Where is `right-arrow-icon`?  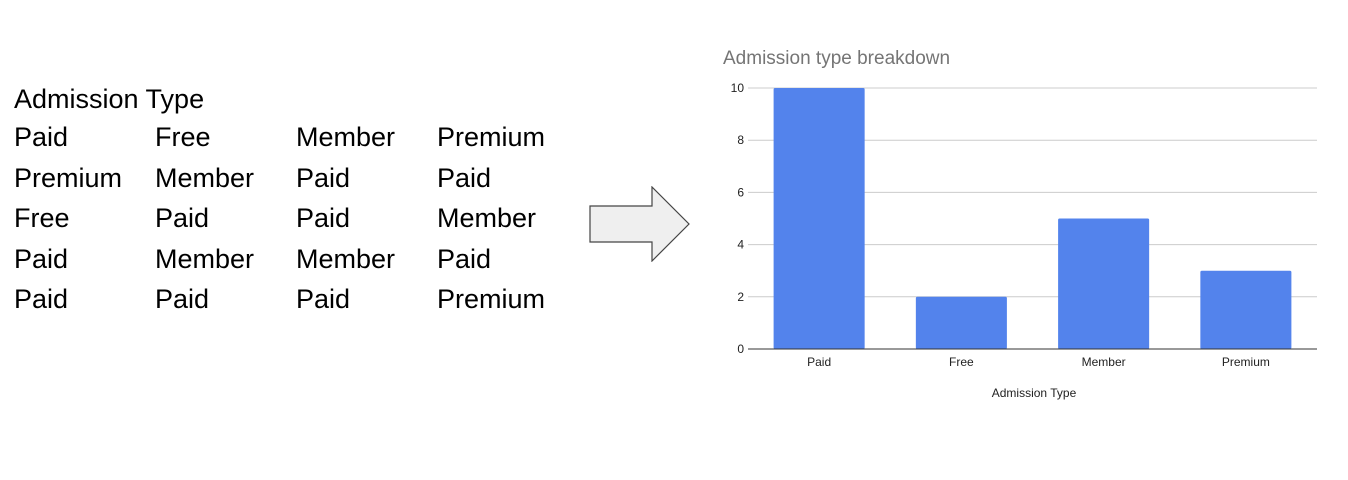 right-arrow-icon is located at coordinates (639, 224).